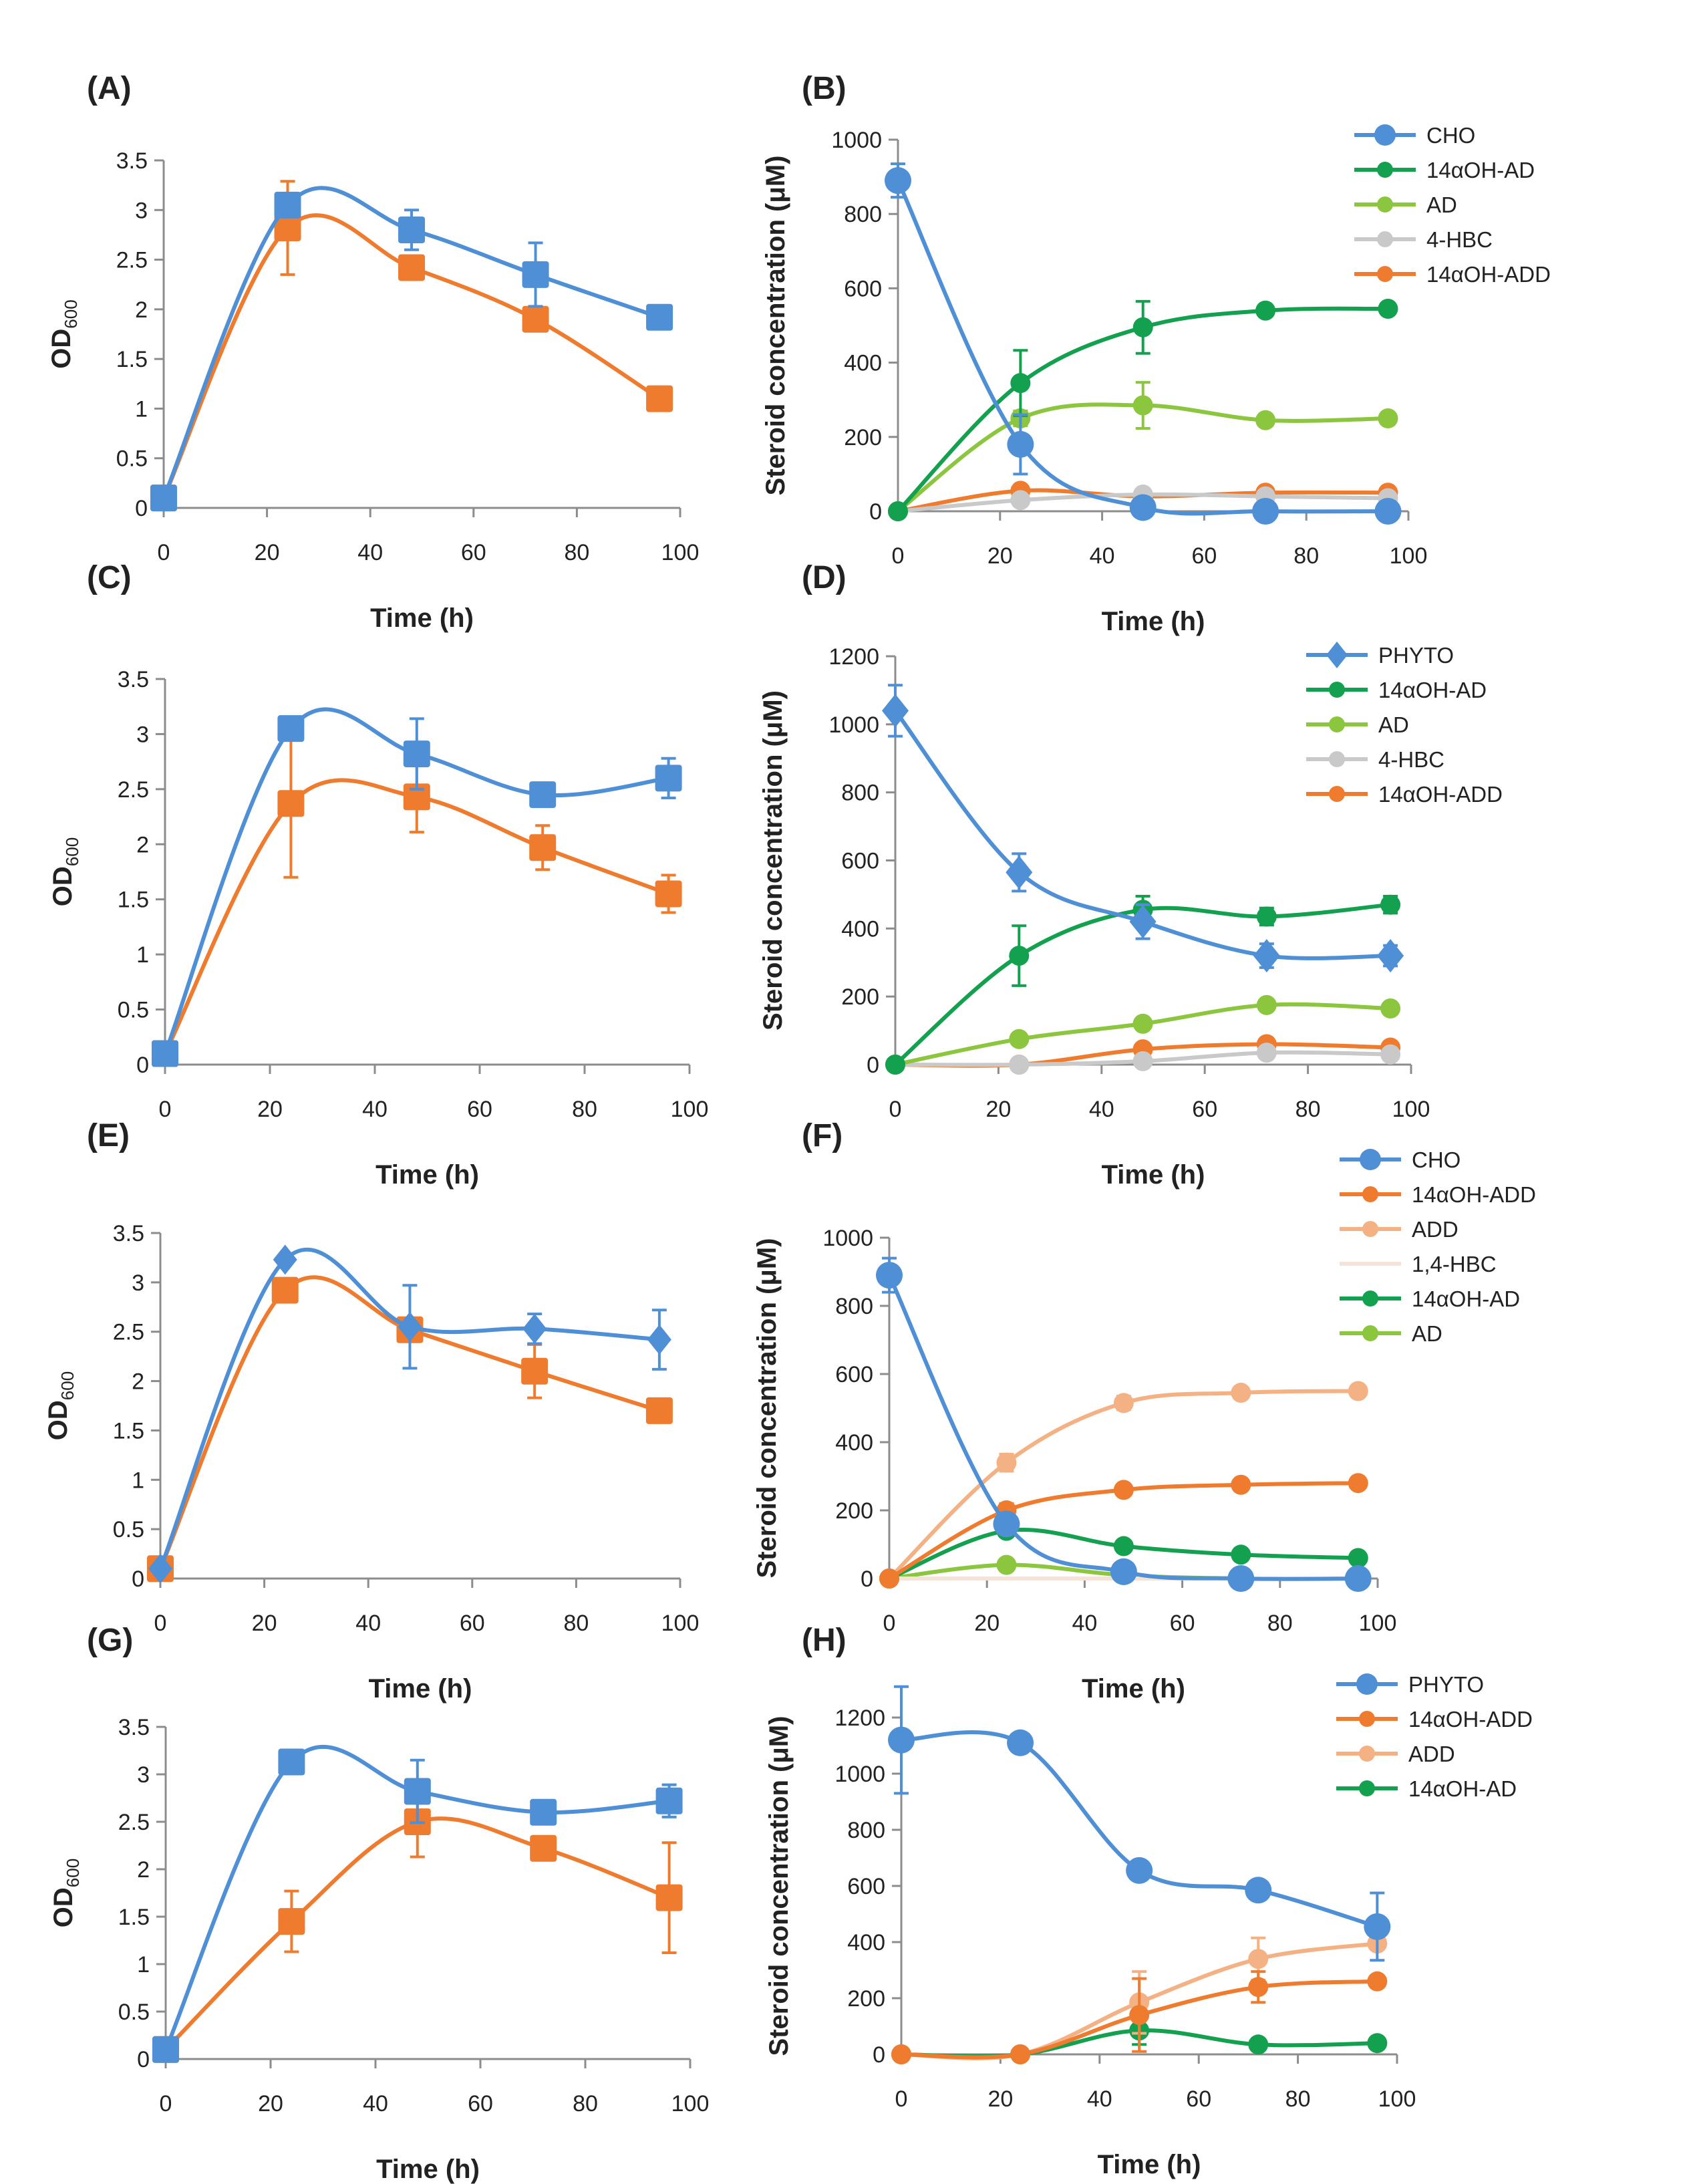  What do you see at coordinates (1454, 1264) in the screenshot?
I see `legend-label: 1,4-HBC` at bounding box center [1454, 1264].